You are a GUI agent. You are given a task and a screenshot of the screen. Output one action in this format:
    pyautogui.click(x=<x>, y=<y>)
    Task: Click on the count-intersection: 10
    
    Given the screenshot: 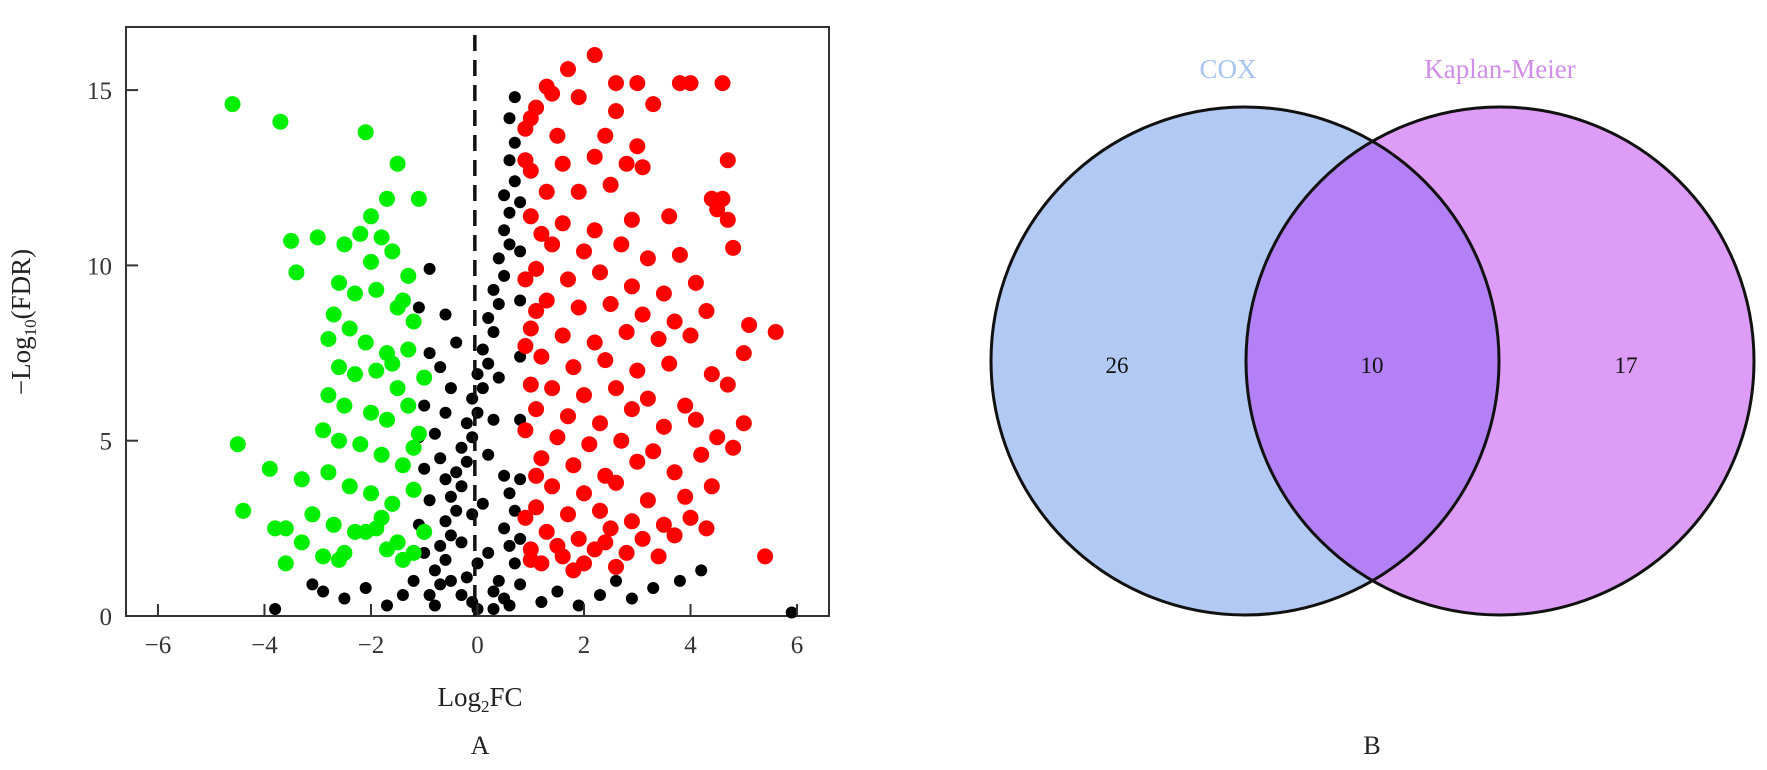 What is the action you would take?
    pyautogui.click(x=1372, y=365)
    